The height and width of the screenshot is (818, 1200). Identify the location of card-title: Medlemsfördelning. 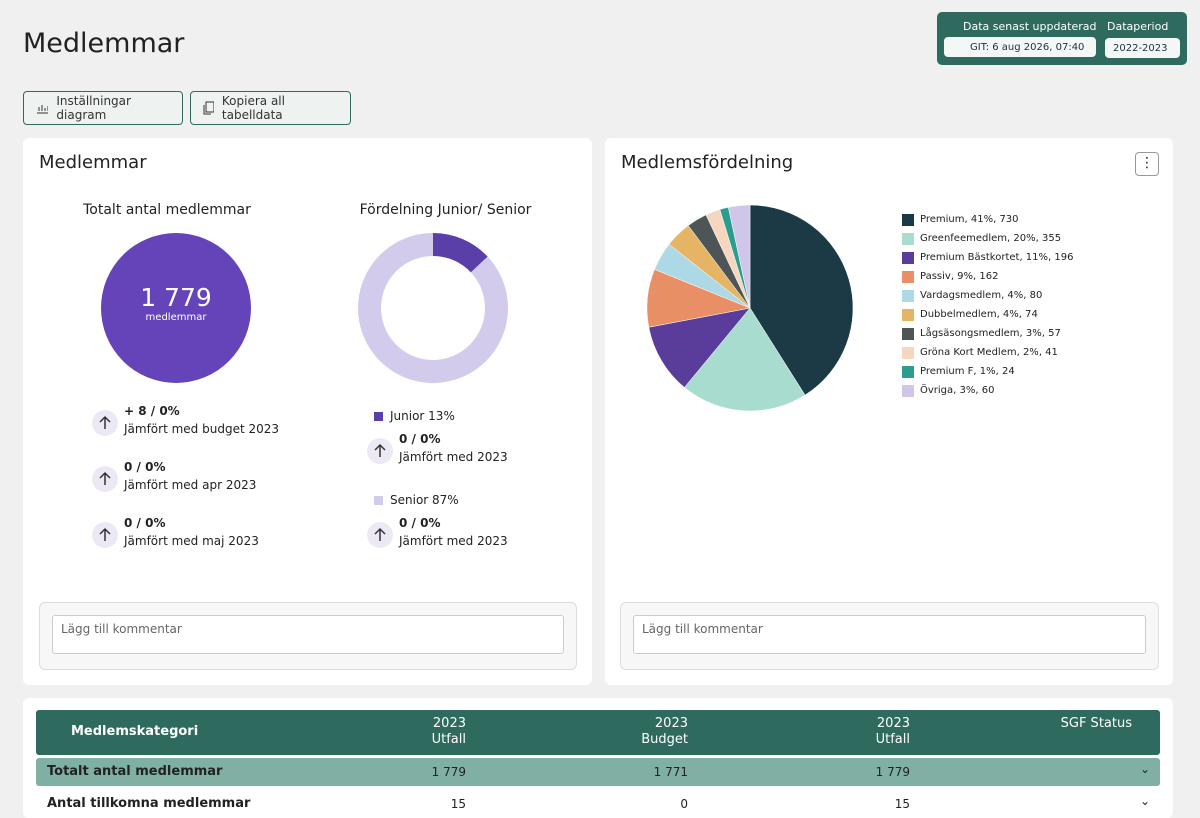
(707, 162).